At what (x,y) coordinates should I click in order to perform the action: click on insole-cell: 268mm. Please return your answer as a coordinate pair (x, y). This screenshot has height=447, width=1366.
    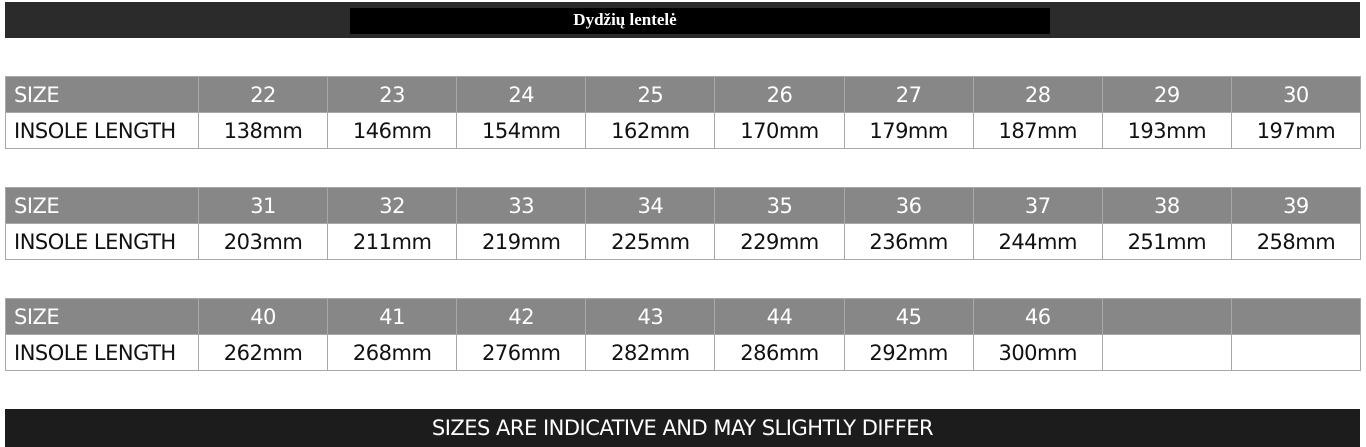
    Looking at the image, I should click on (392, 352).